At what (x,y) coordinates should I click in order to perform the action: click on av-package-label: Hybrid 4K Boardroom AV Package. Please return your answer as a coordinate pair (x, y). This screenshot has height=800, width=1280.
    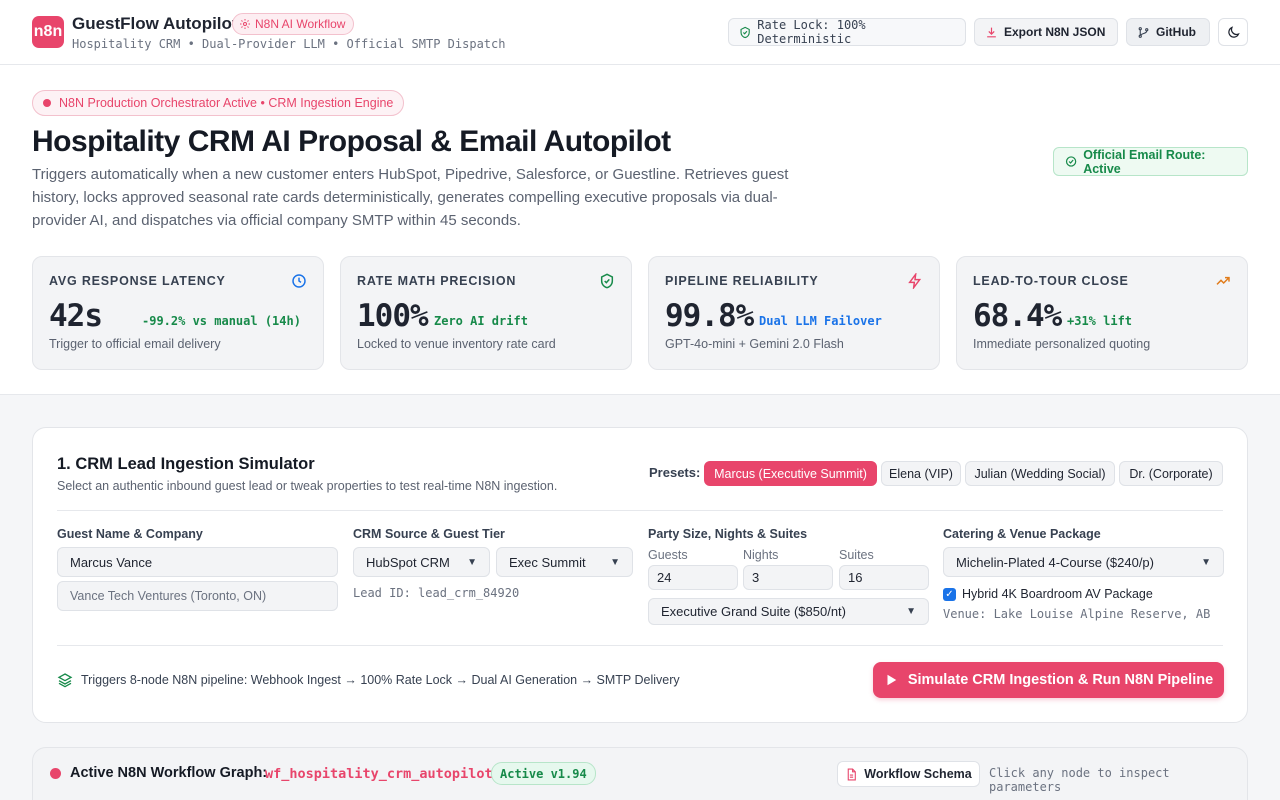
    Looking at the image, I should click on (1057, 594).